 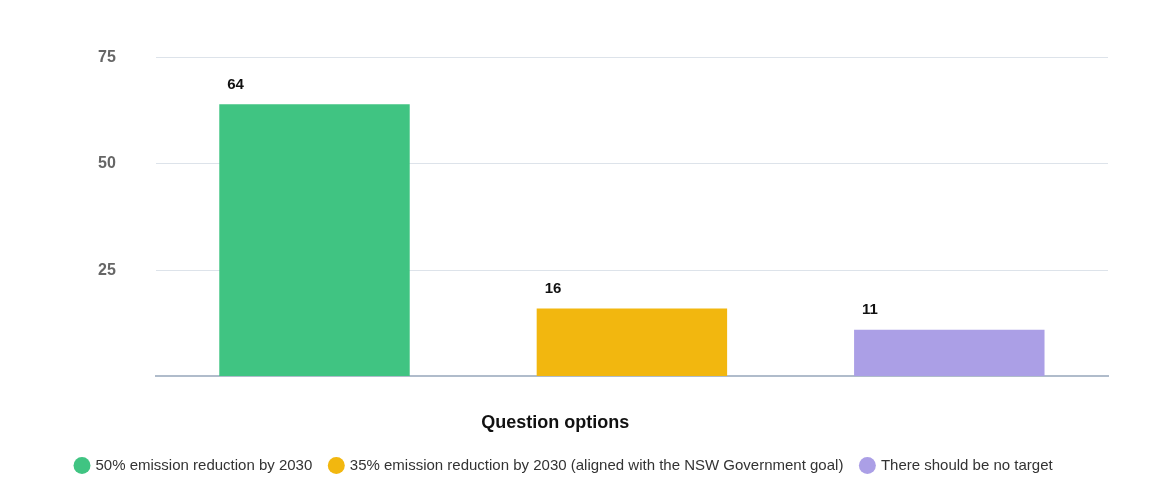 What do you see at coordinates (107, 269) in the screenshot?
I see `y-tick-label: 25` at bounding box center [107, 269].